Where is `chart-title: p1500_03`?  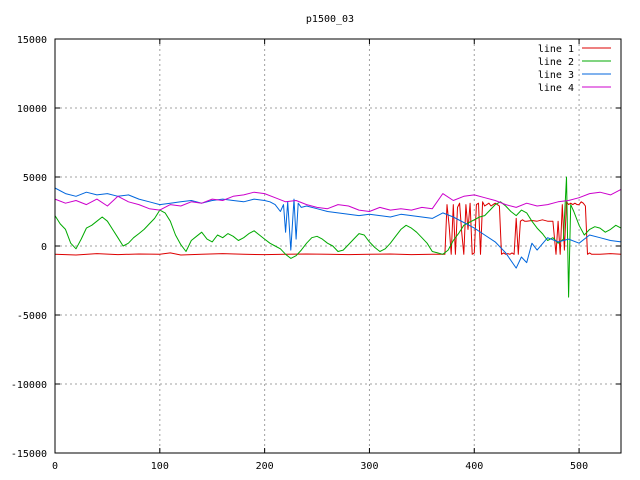
chart-title: p1500_03 is located at coordinates (330, 19).